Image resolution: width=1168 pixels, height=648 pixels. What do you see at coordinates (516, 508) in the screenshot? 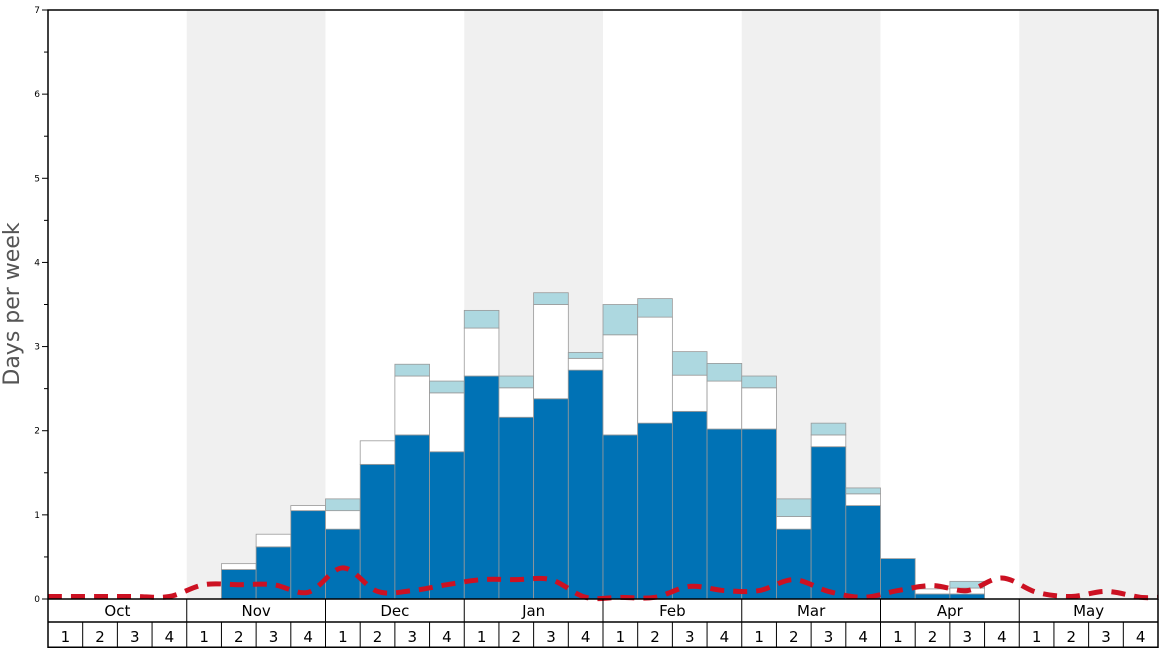
I see `bar-dark-jan-week2` at bounding box center [516, 508].